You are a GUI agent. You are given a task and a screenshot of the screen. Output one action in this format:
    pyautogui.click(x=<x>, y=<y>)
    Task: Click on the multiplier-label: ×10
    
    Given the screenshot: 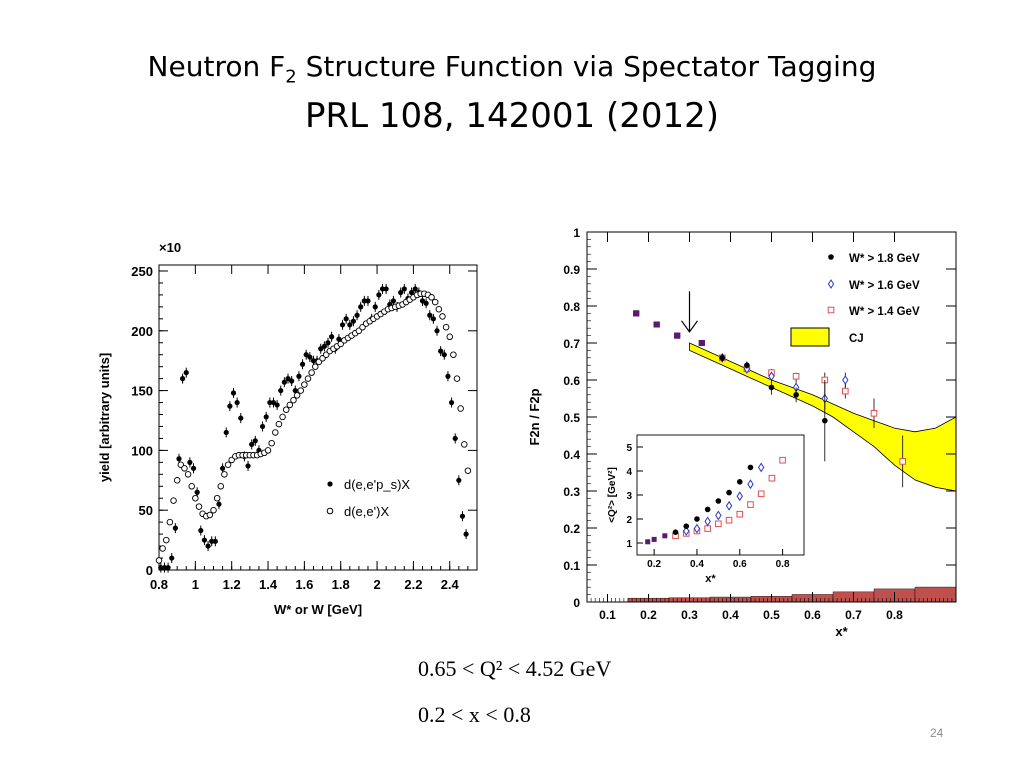 What is the action you would take?
    pyautogui.click(x=170, y=247)
    